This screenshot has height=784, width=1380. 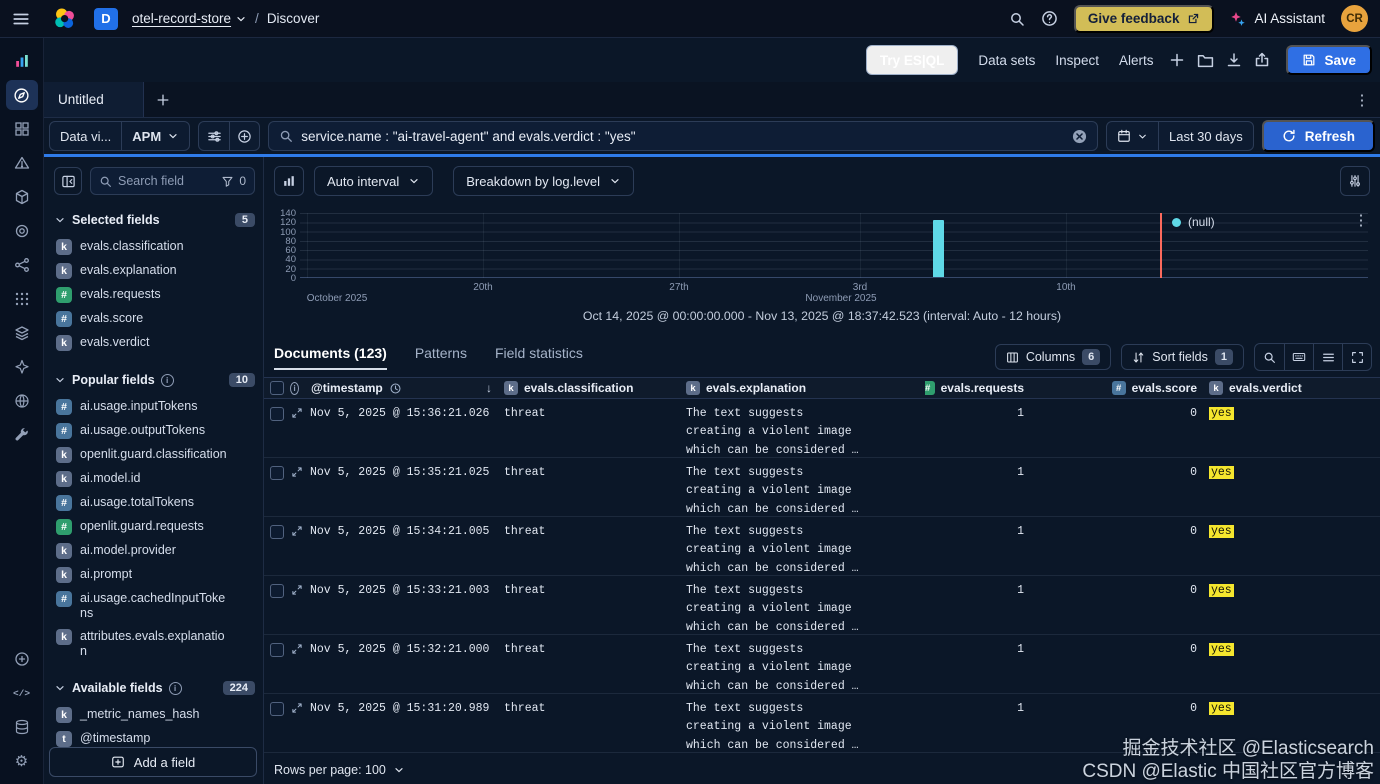 I want to click on columns-button: Columns 6, so click(x=1053, y=357).